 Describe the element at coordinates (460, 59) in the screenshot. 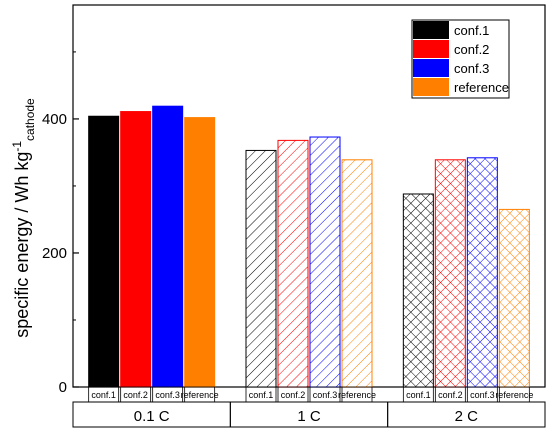

I see `legend: conf.1 conf.2 conf.3 reference` at that location.